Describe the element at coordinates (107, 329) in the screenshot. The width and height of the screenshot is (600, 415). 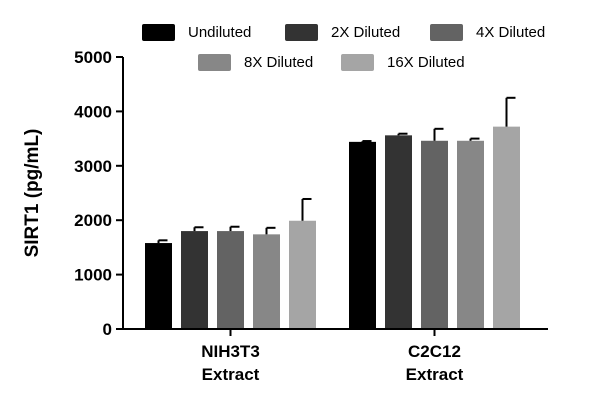
I see `y-tick-label: 0` at that location.